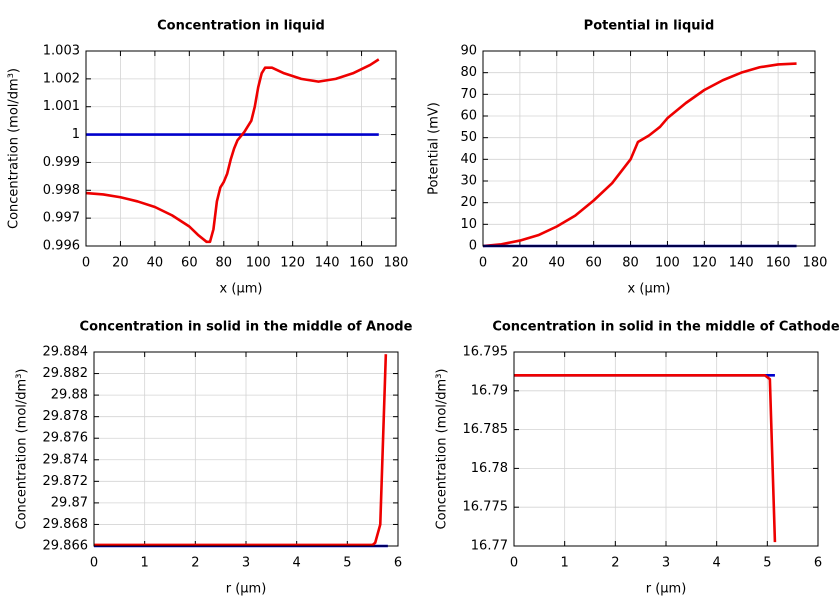  What do you see at coordinates (468, 202) in the screenshot?
I see `y-tick-label: 20` at bounding box center [468, 202].